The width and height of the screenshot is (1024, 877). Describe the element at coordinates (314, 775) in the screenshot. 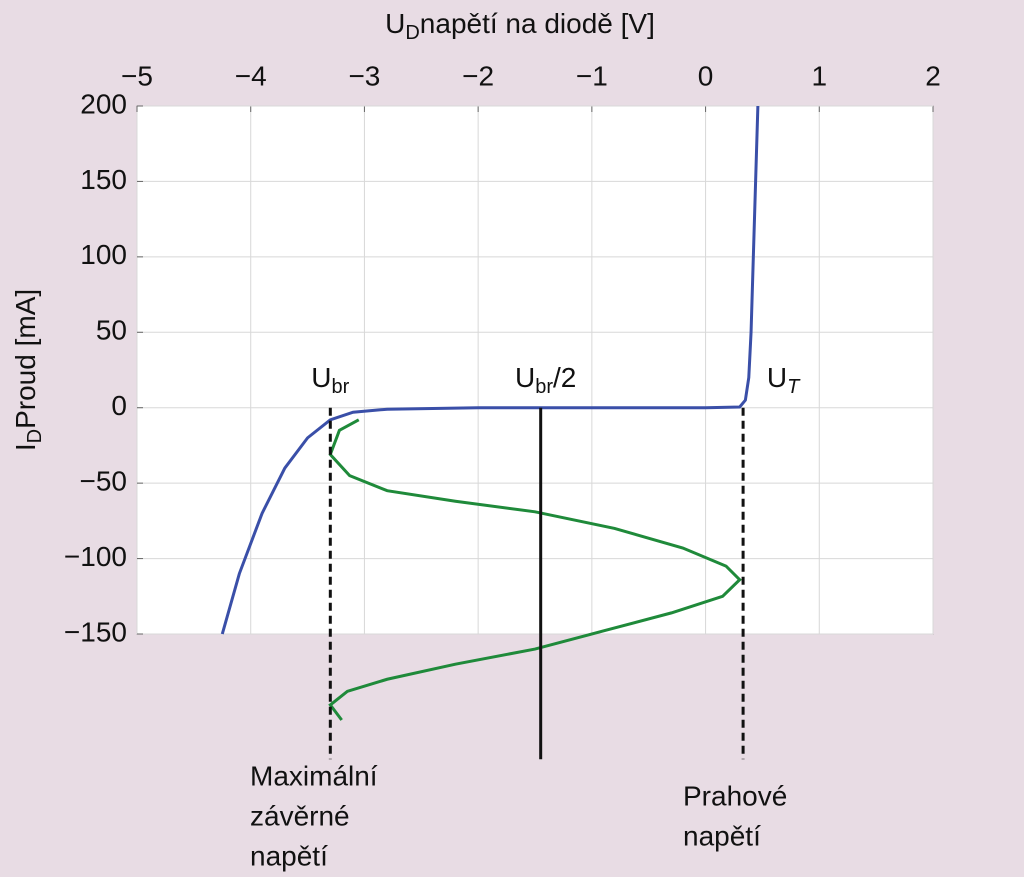

I see `note-text: Maximální` at that location.